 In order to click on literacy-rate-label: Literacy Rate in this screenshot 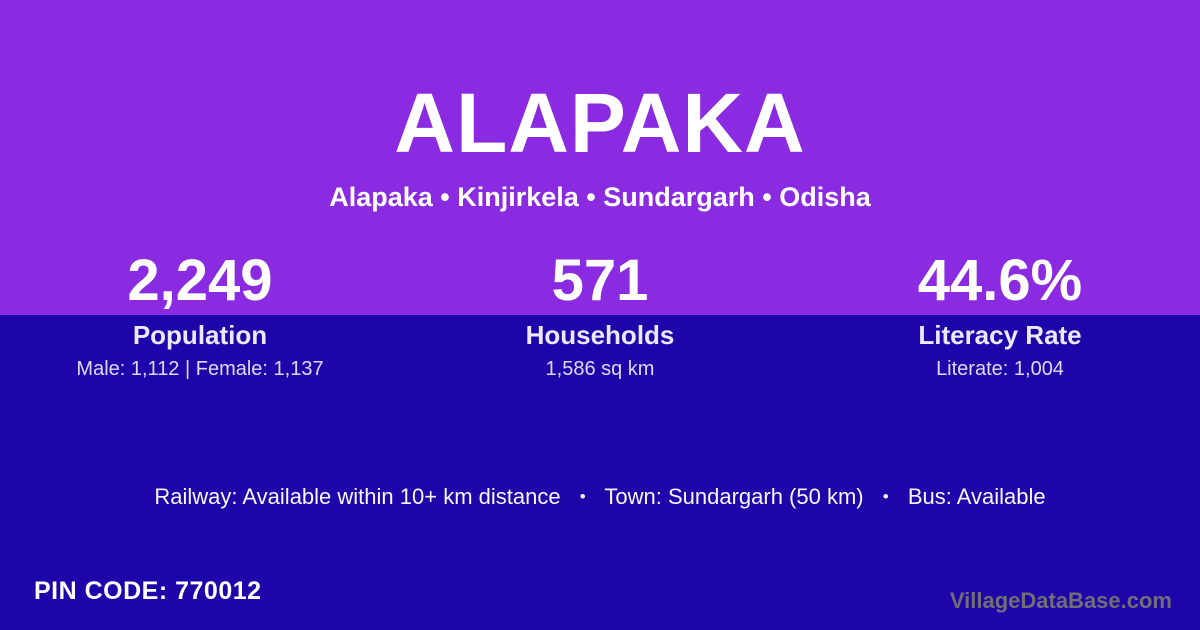, I will do `click(1000, 335)`.